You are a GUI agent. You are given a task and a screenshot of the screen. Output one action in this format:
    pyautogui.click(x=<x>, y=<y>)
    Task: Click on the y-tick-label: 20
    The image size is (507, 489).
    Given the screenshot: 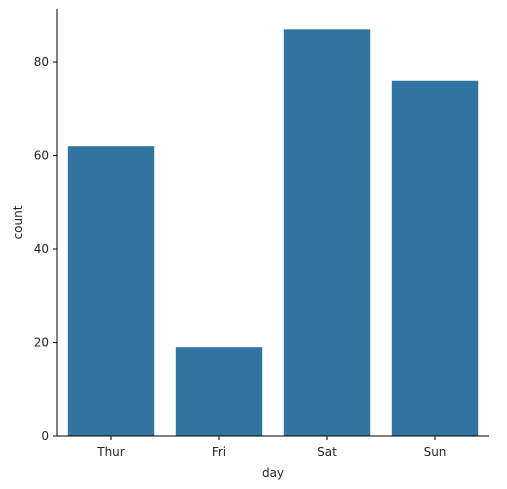 What is the action you would take?
    pyautogui.click(x=41, y=343)
    